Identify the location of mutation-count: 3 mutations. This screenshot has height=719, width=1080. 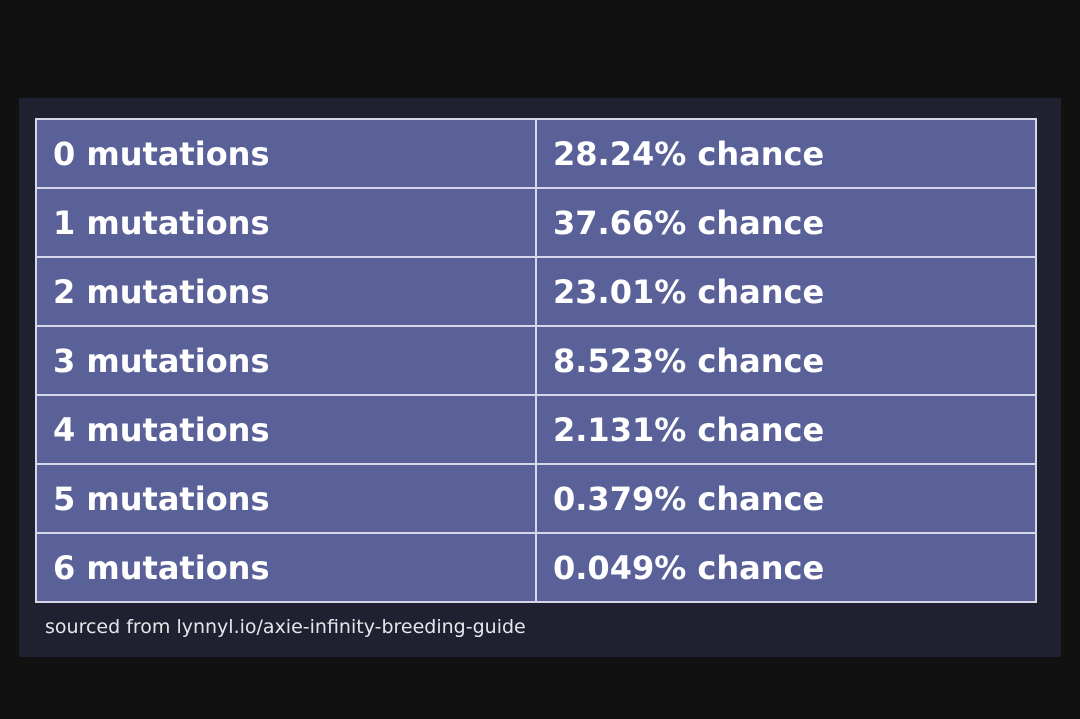
(286, 360).